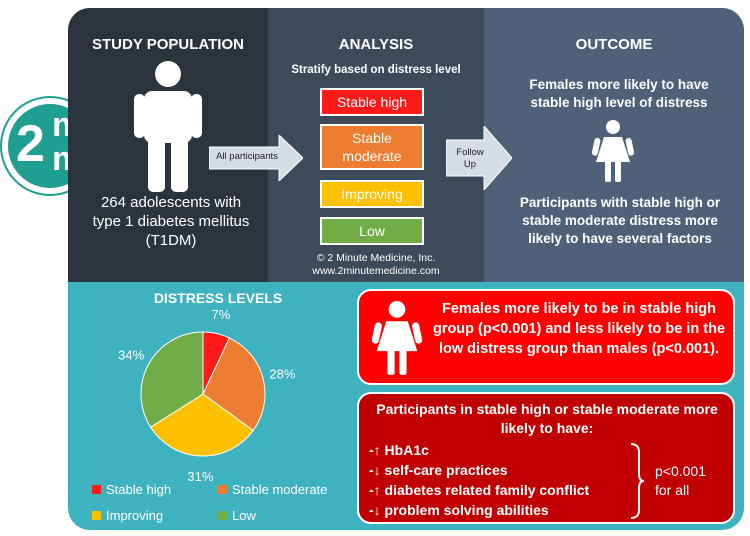 The image size is (750, 536). I want to click on person-icon, so click(168, 126).